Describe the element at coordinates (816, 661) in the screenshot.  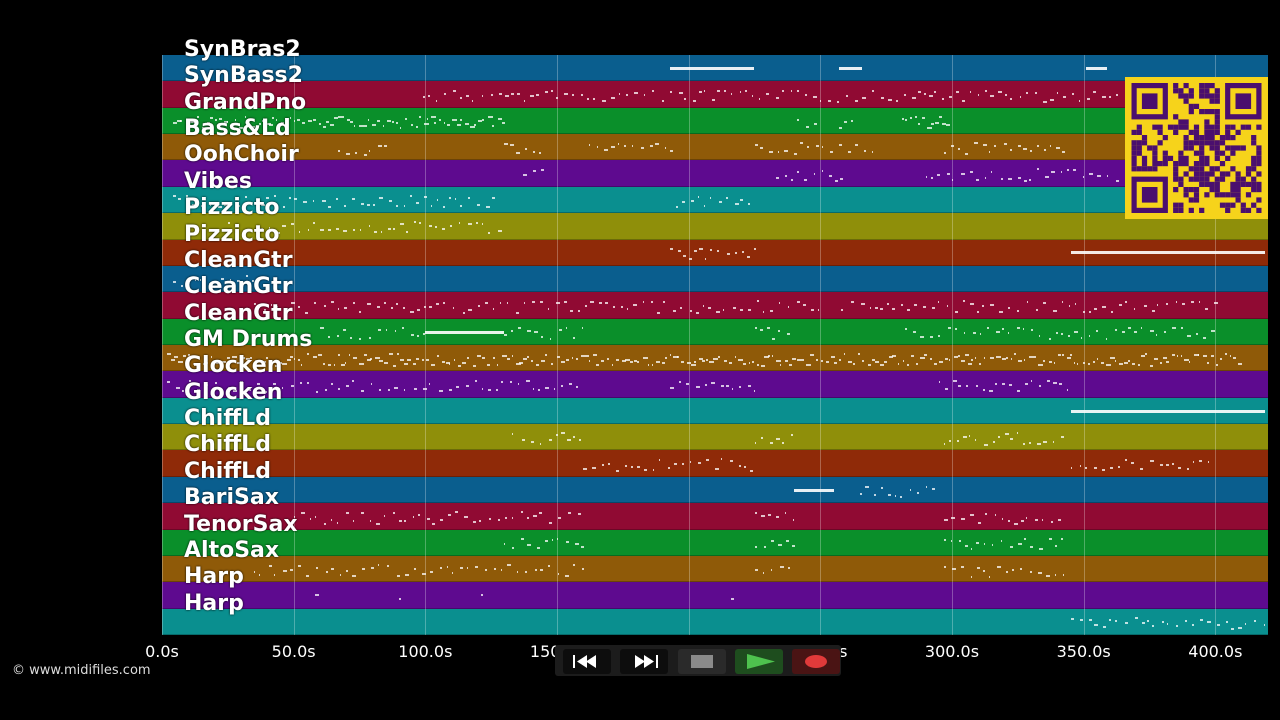
I see `record-button` at that location.